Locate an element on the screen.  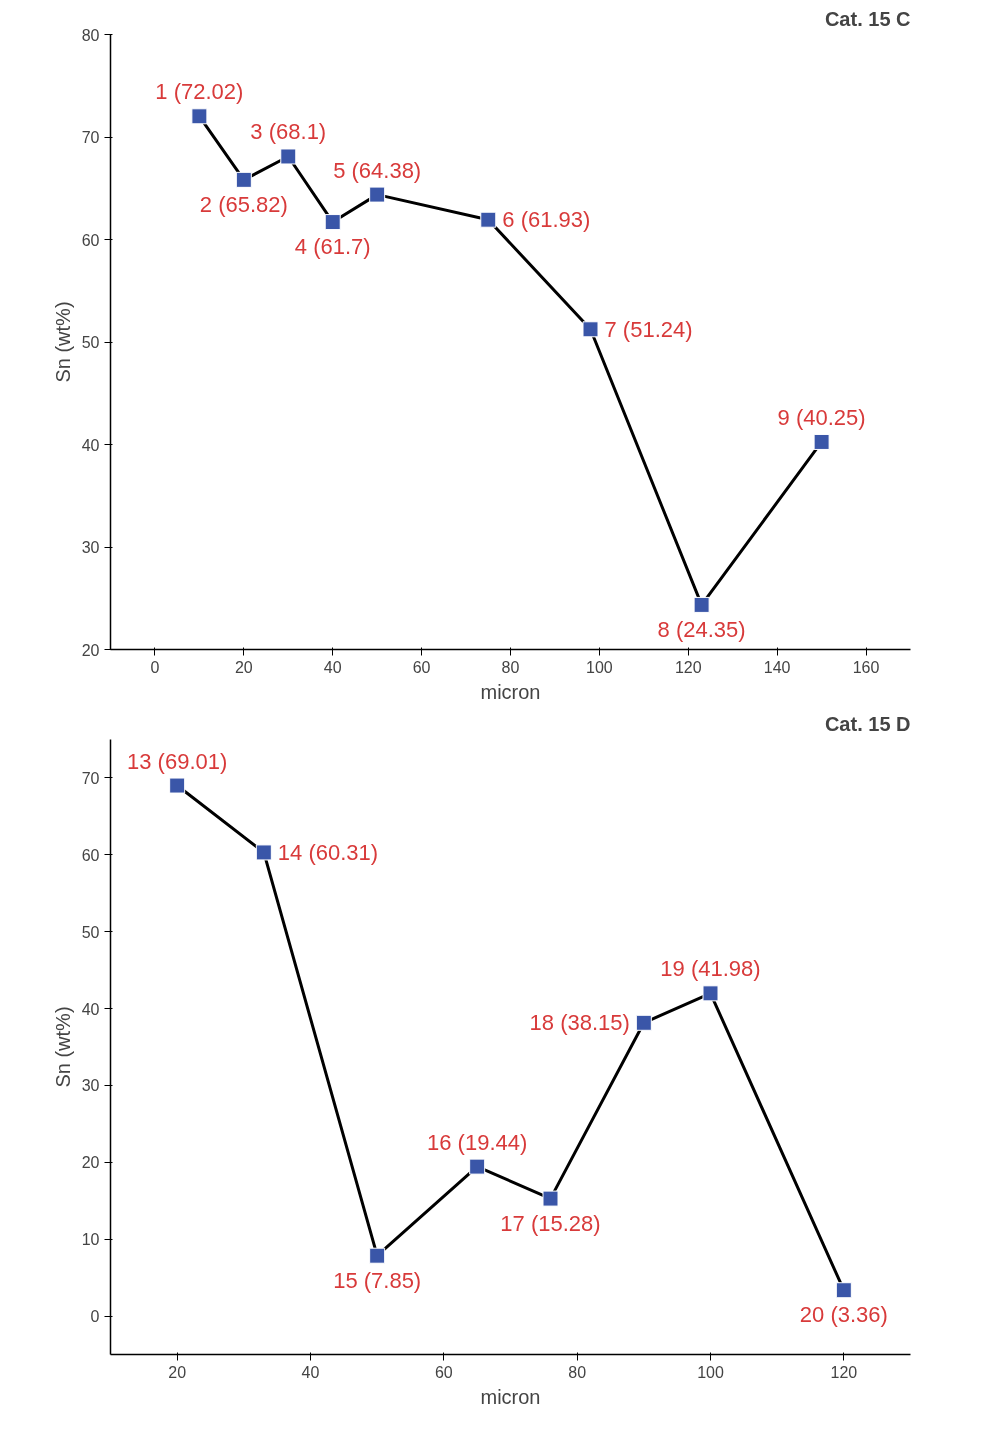
x-tick-label: 0 is located at coordinates (155, 667).